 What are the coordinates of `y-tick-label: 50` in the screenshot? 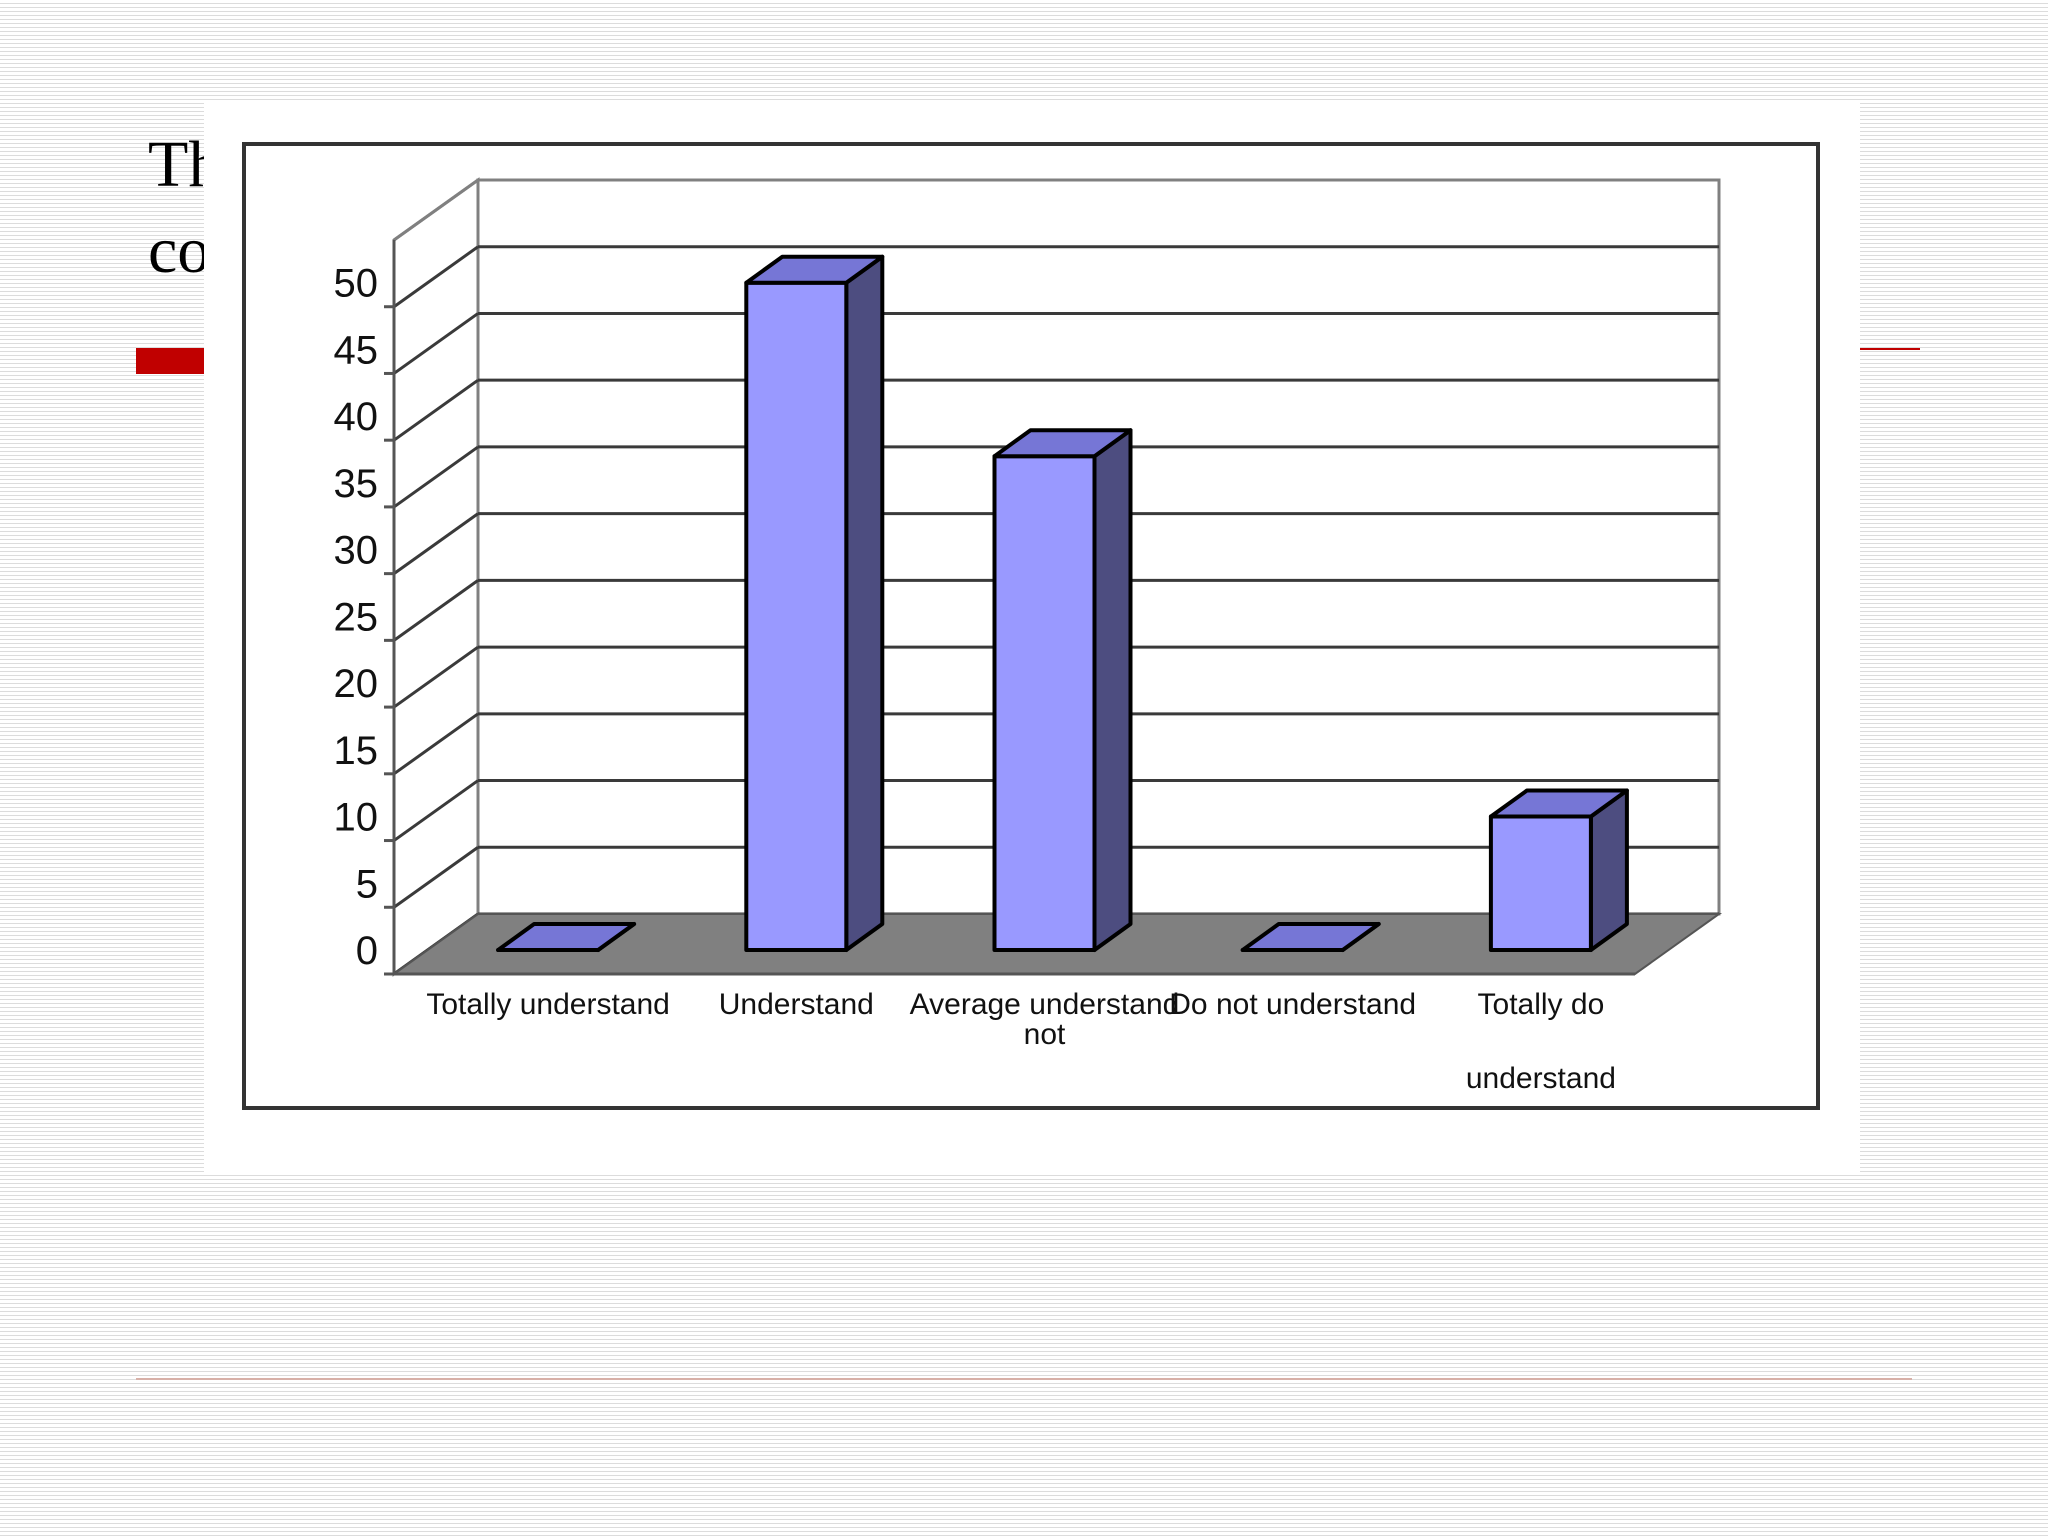 It's located at (356, 284).